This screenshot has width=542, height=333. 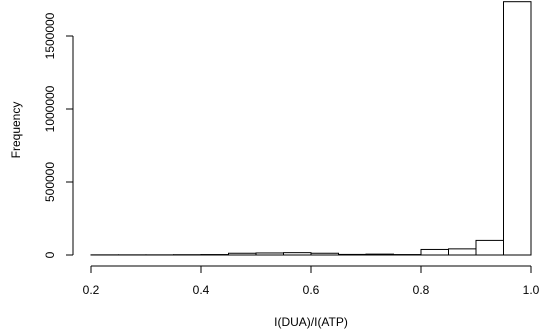 I want to click on y-tick-label: 0, so click(x=50, y=254).